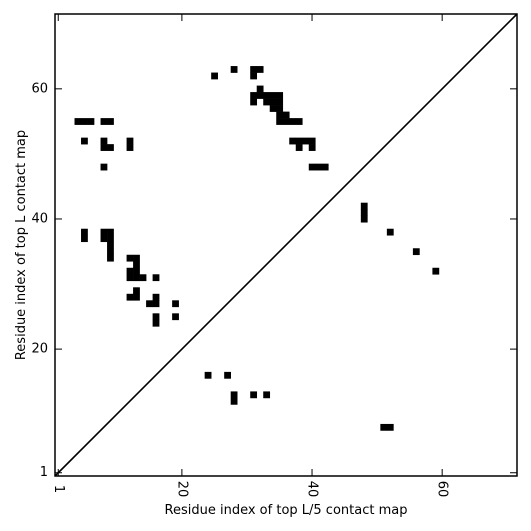  What do you see at coordinates (39, 88) in the screenshot?
I see `y-tick-label: 60` at bounding box center [39, 88].